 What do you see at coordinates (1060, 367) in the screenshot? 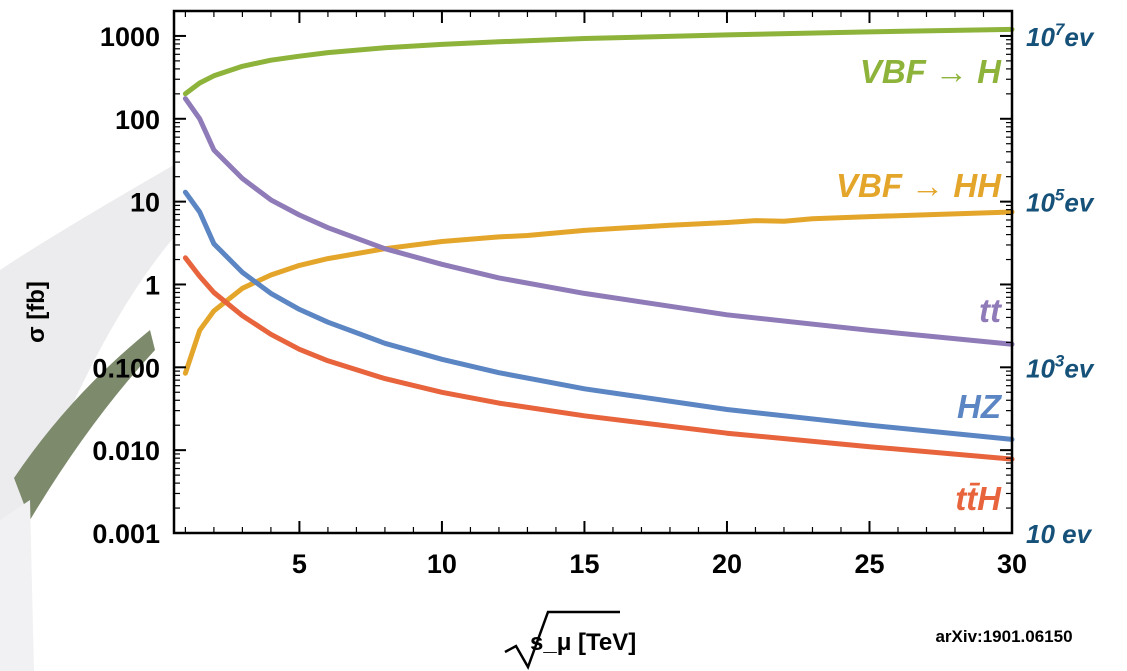
I see `right-axis-label: 103ev` at bounding box center [1060, 367].